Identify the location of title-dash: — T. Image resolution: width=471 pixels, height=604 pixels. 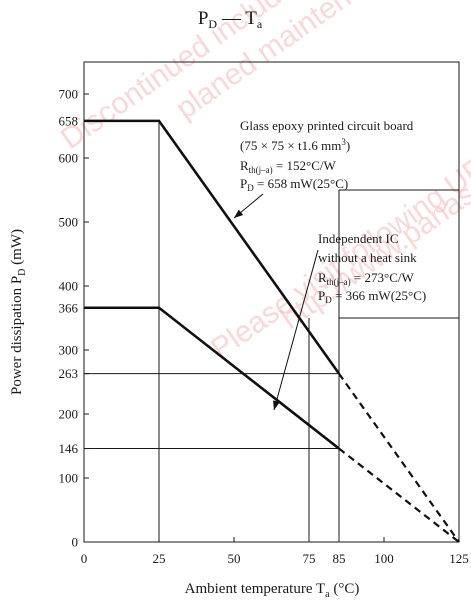
(237, 18).